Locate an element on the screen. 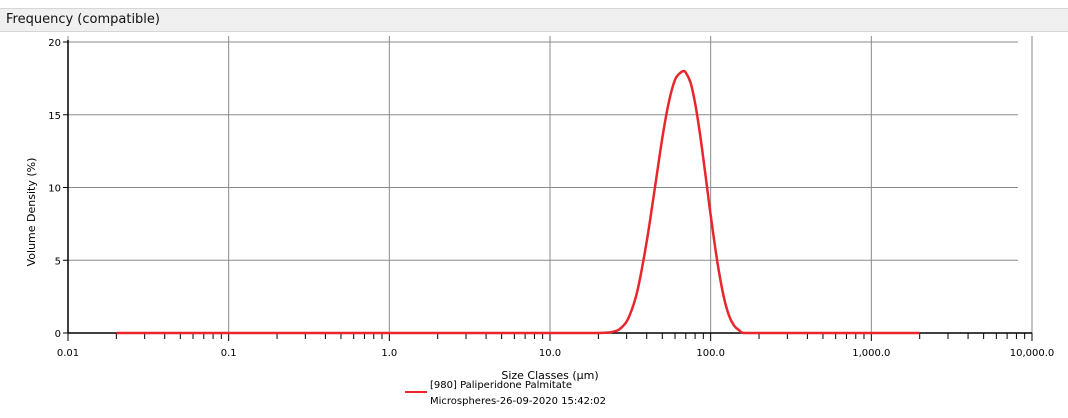 Image resolution: width=1068 pixels, height=418 pixels. x-axis-label: Size Classes (μm) is located at coordinates (549, 375).